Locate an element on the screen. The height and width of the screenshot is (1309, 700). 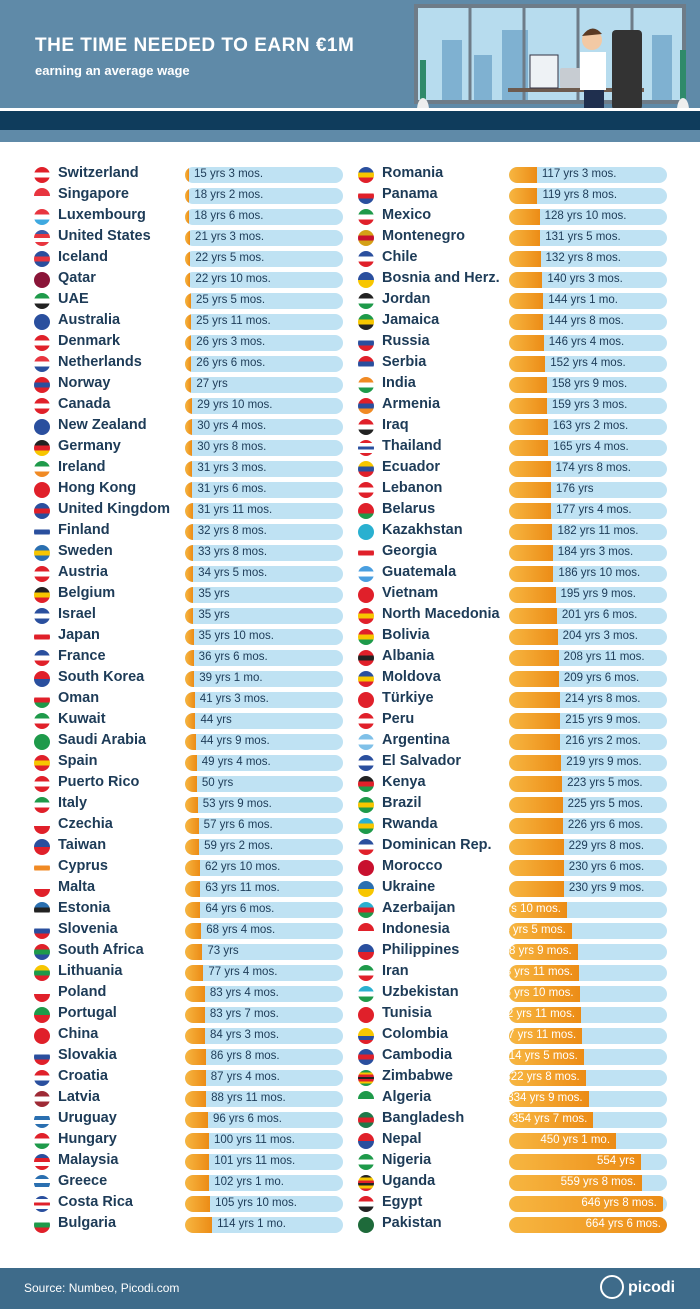
country-row: Saudi Arabia 44 yrs 9 mos. is located at coordinates (189, 741).